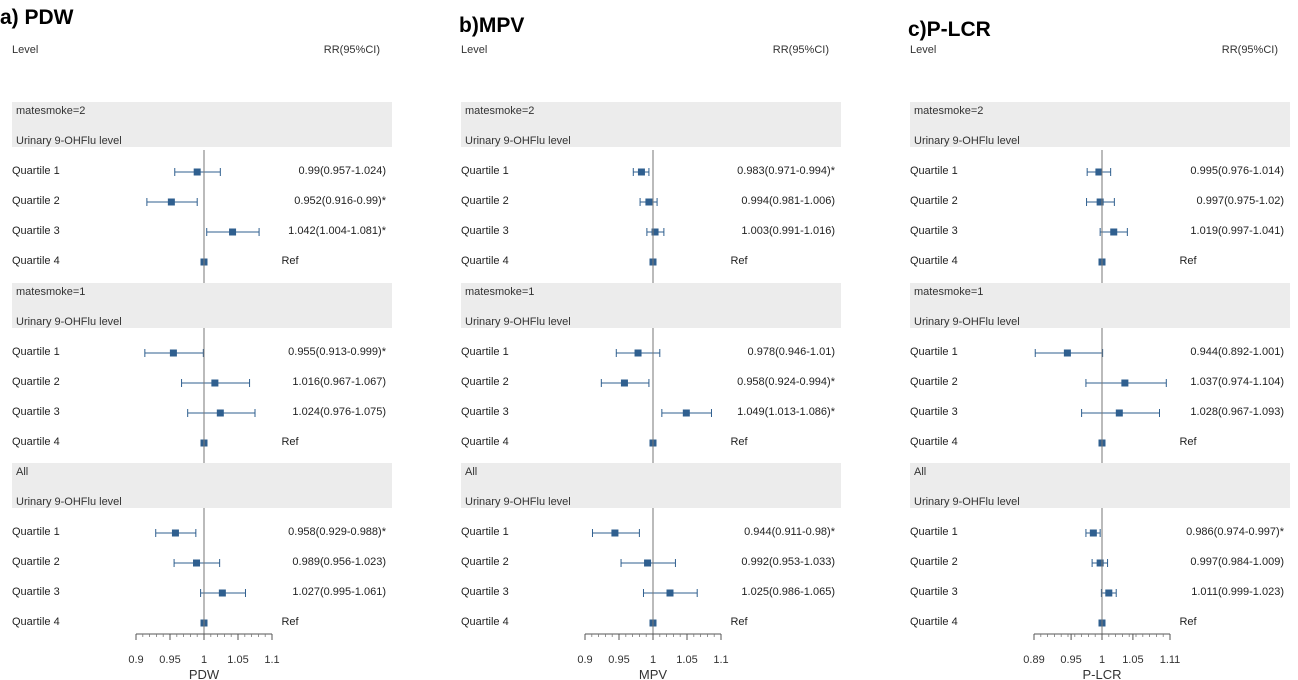  What do you see at coordinates (340, 201) in the screenshot?
I see `rr-estimate-text: 0.952(0.916-0.99)*` at bounding box center [340, 201].